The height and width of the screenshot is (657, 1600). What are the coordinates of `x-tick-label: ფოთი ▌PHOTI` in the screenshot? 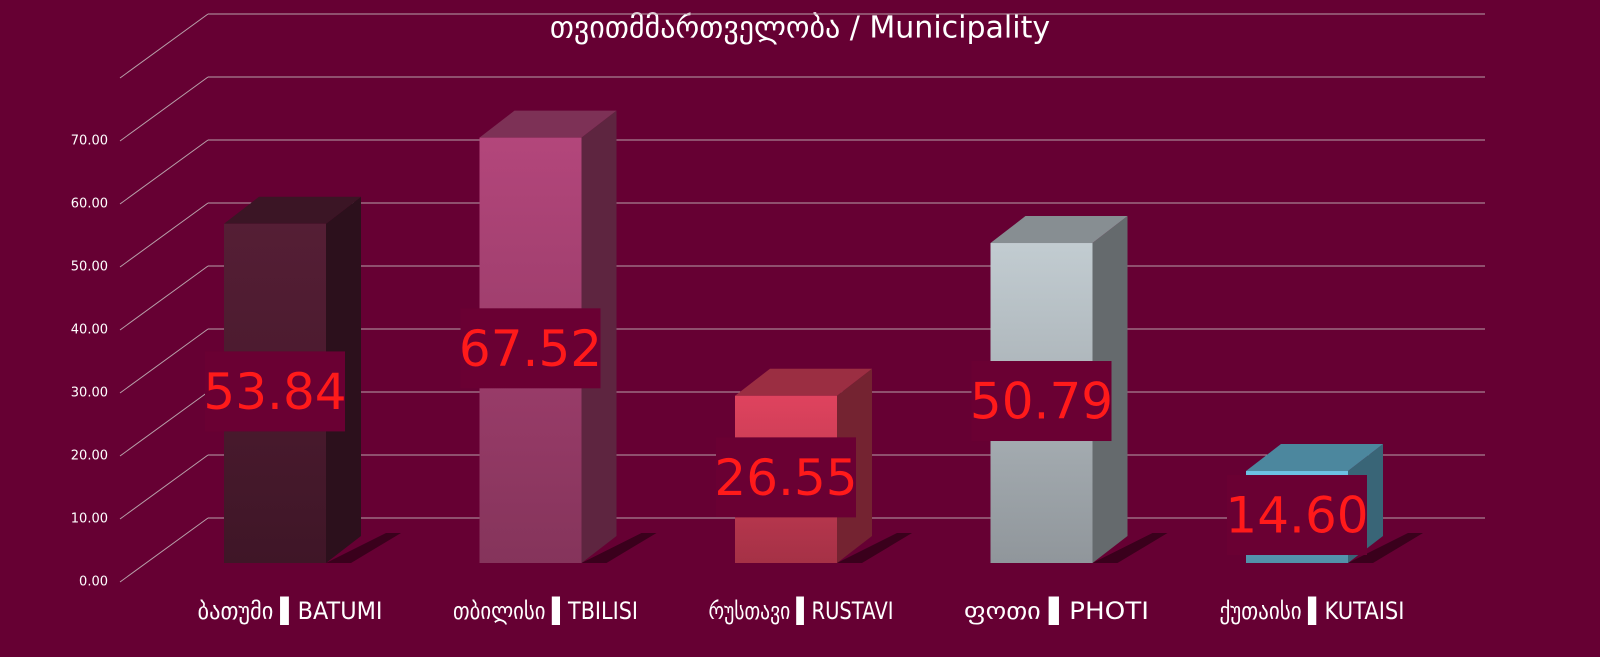 It's located at (1056, 610).